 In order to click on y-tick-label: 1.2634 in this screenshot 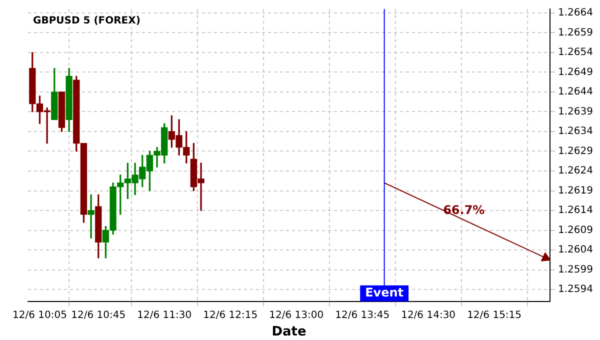, I will do `click(576, 132)`.